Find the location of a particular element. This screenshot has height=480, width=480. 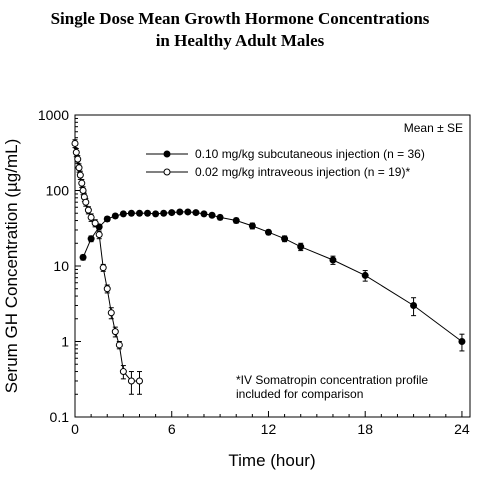

x-tick-label: 0 is located at coordinates (75, 429).